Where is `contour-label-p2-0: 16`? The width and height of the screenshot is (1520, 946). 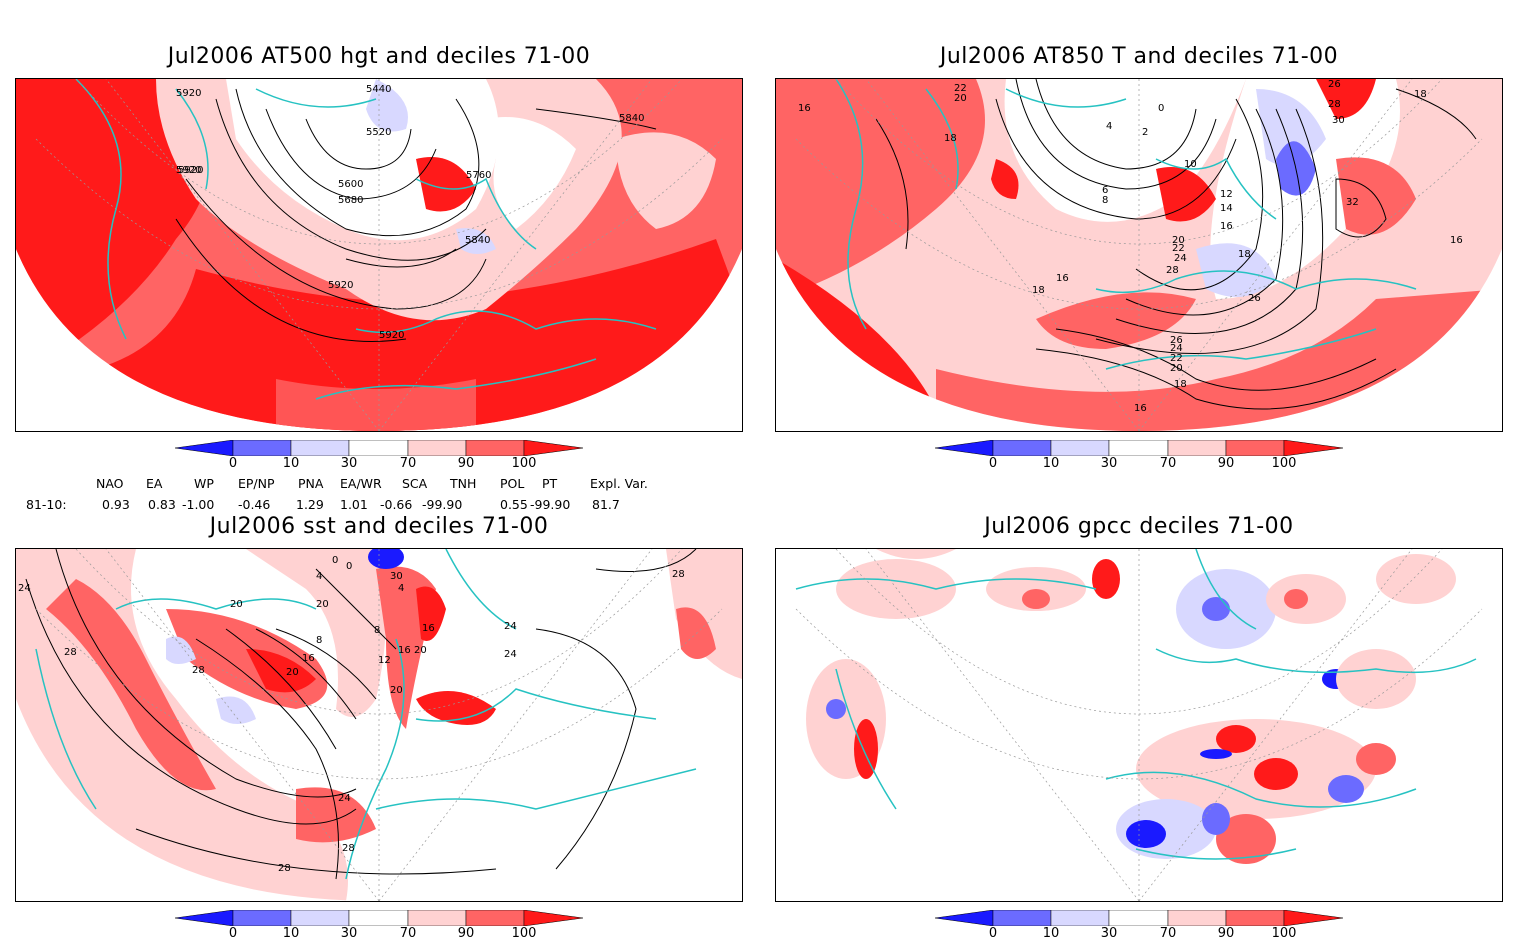 contour-label-p2-0: 16 is located at coordinates (804, 108).